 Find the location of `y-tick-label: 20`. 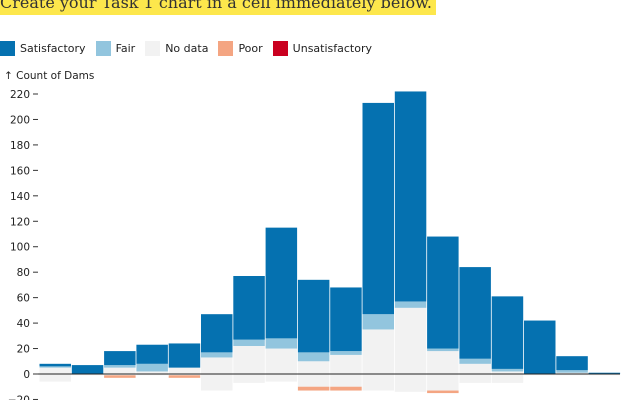

y-tick-label: 20 is located at coordinates (23, 350).